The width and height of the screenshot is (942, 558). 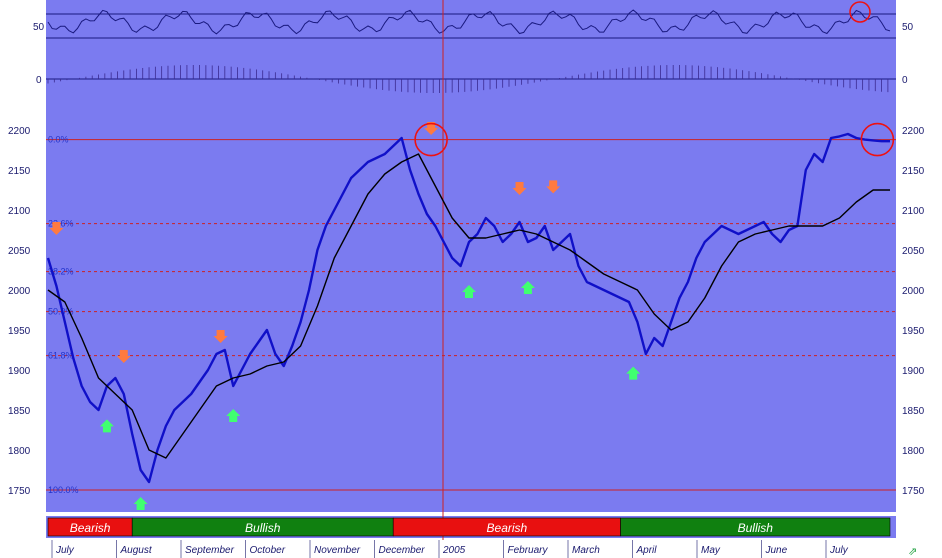 I want to click on price-y-tick-left: 2200, so click(x=19, y=131).